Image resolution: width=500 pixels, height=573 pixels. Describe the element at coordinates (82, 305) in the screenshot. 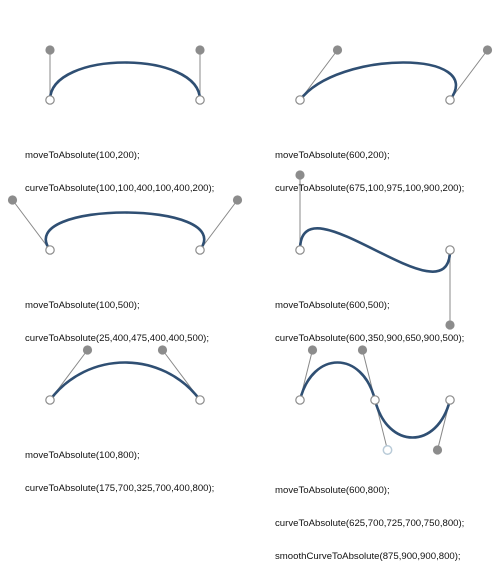

I see `code-line: moveToAbsolute(100,500);` at that location.